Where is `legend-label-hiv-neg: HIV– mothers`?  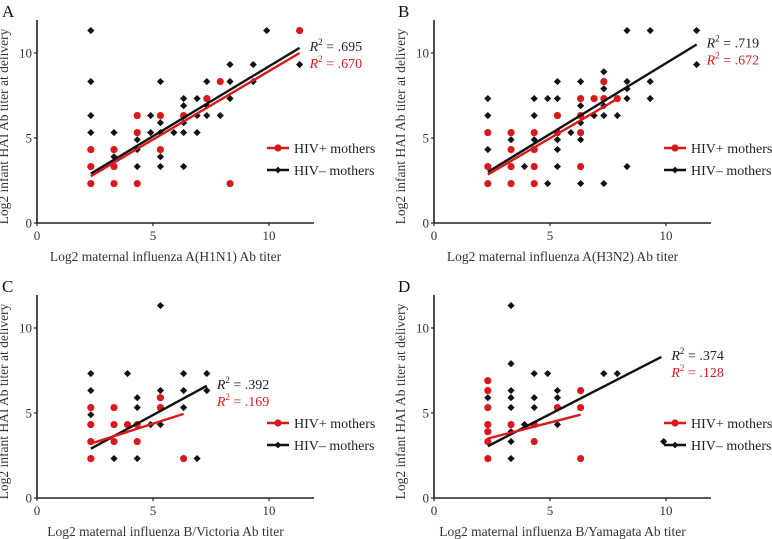
legend-label-hiv-neg: HIV– mothers is located at coordinates (334, 171).